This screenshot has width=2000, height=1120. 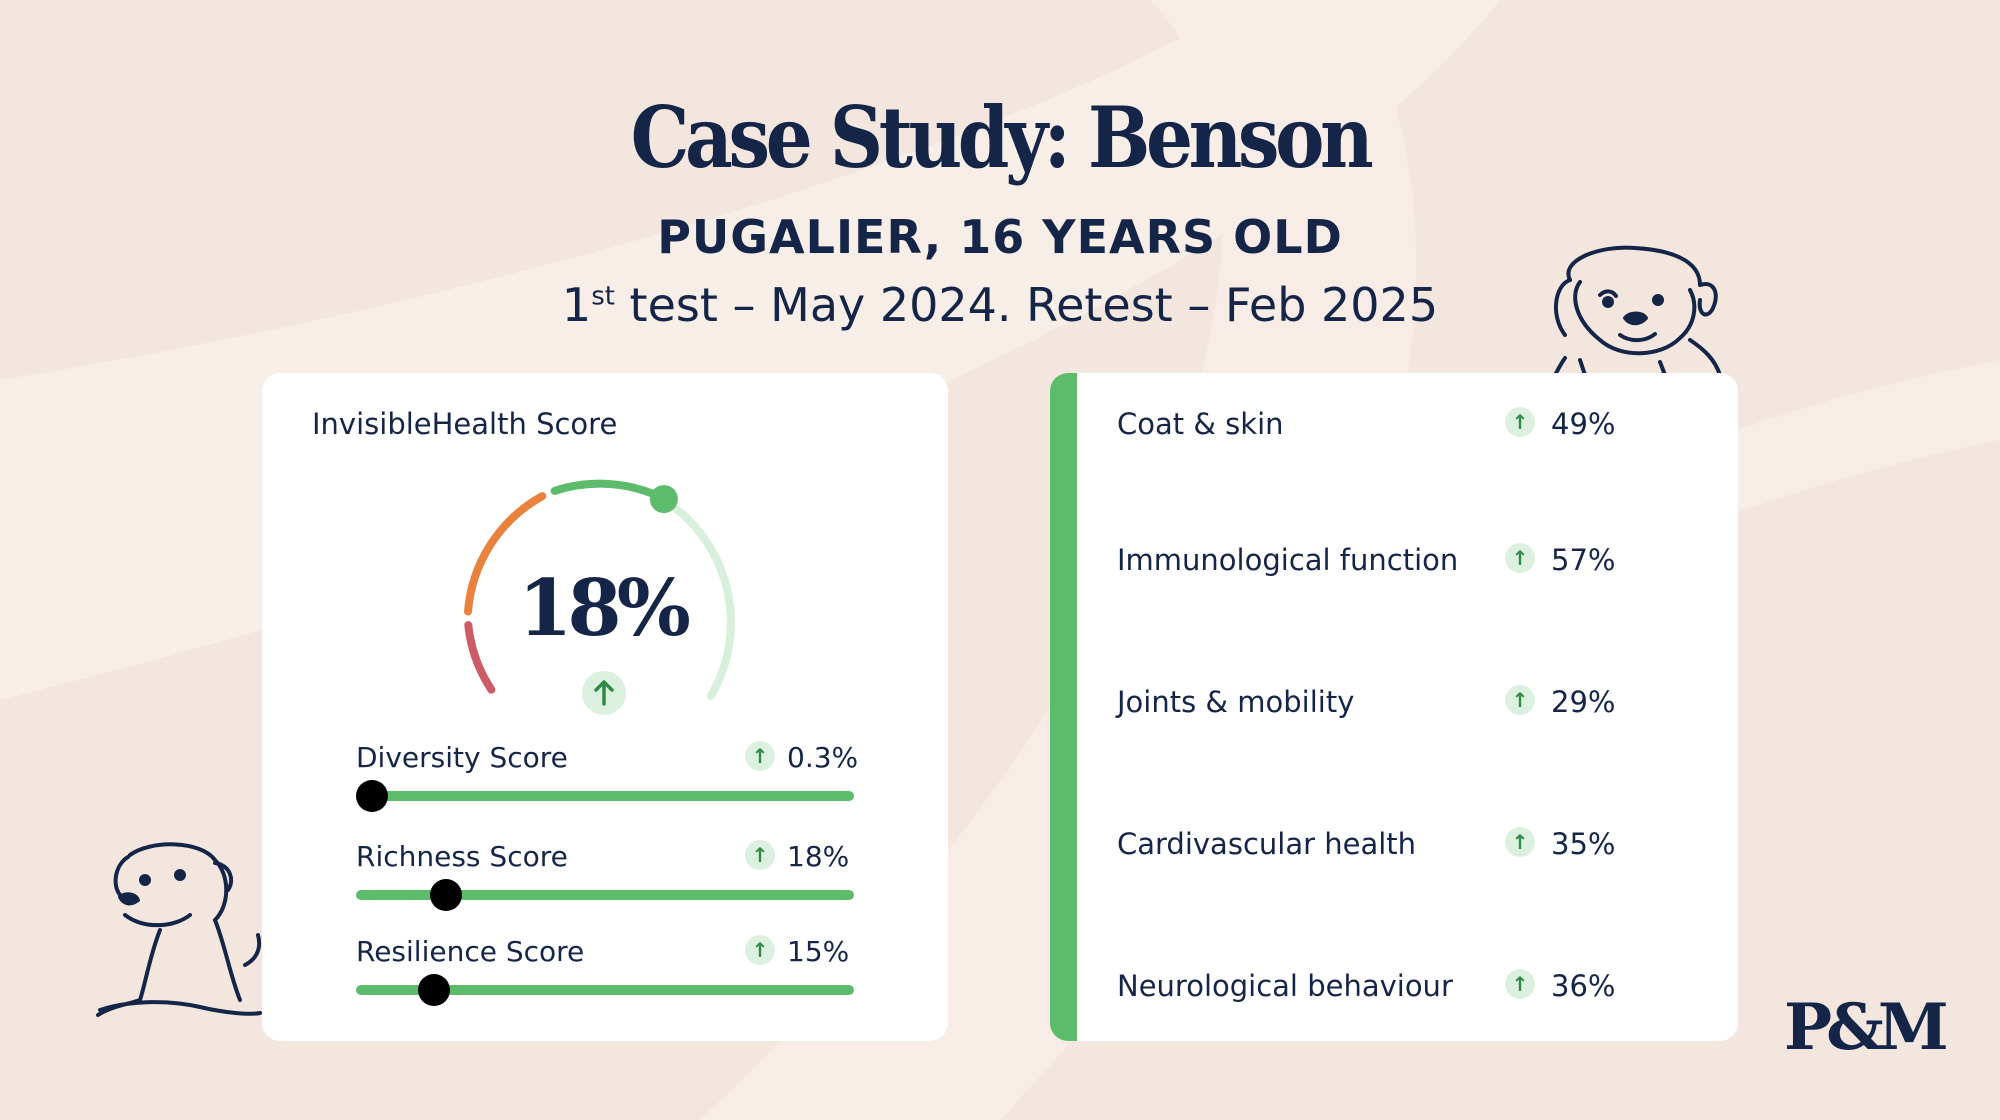 I want to click on test-dates: 1st test – May 2024. Retest – Feb 2025, so click(x=1000, y=305).